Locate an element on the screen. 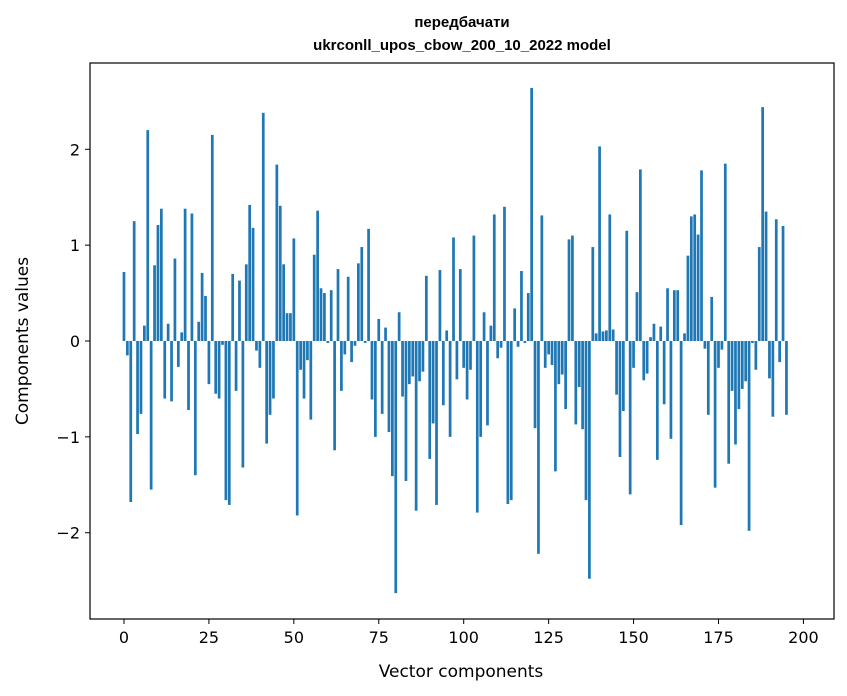  x-tick-label: 25 is located at coordinates (209, 637).